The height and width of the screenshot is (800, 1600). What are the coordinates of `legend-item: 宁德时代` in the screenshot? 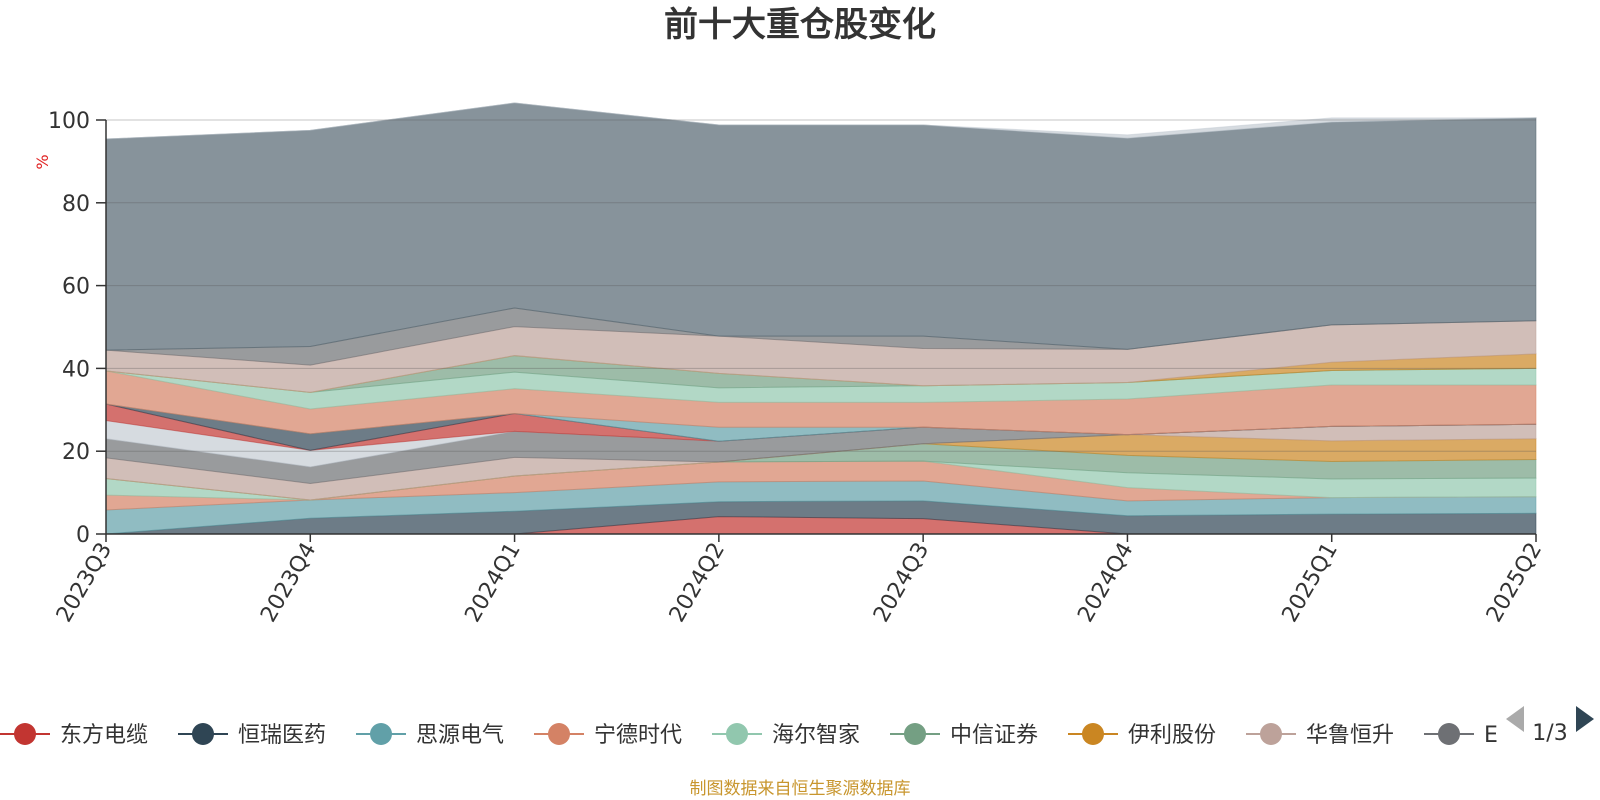 It's located at (608, 735).